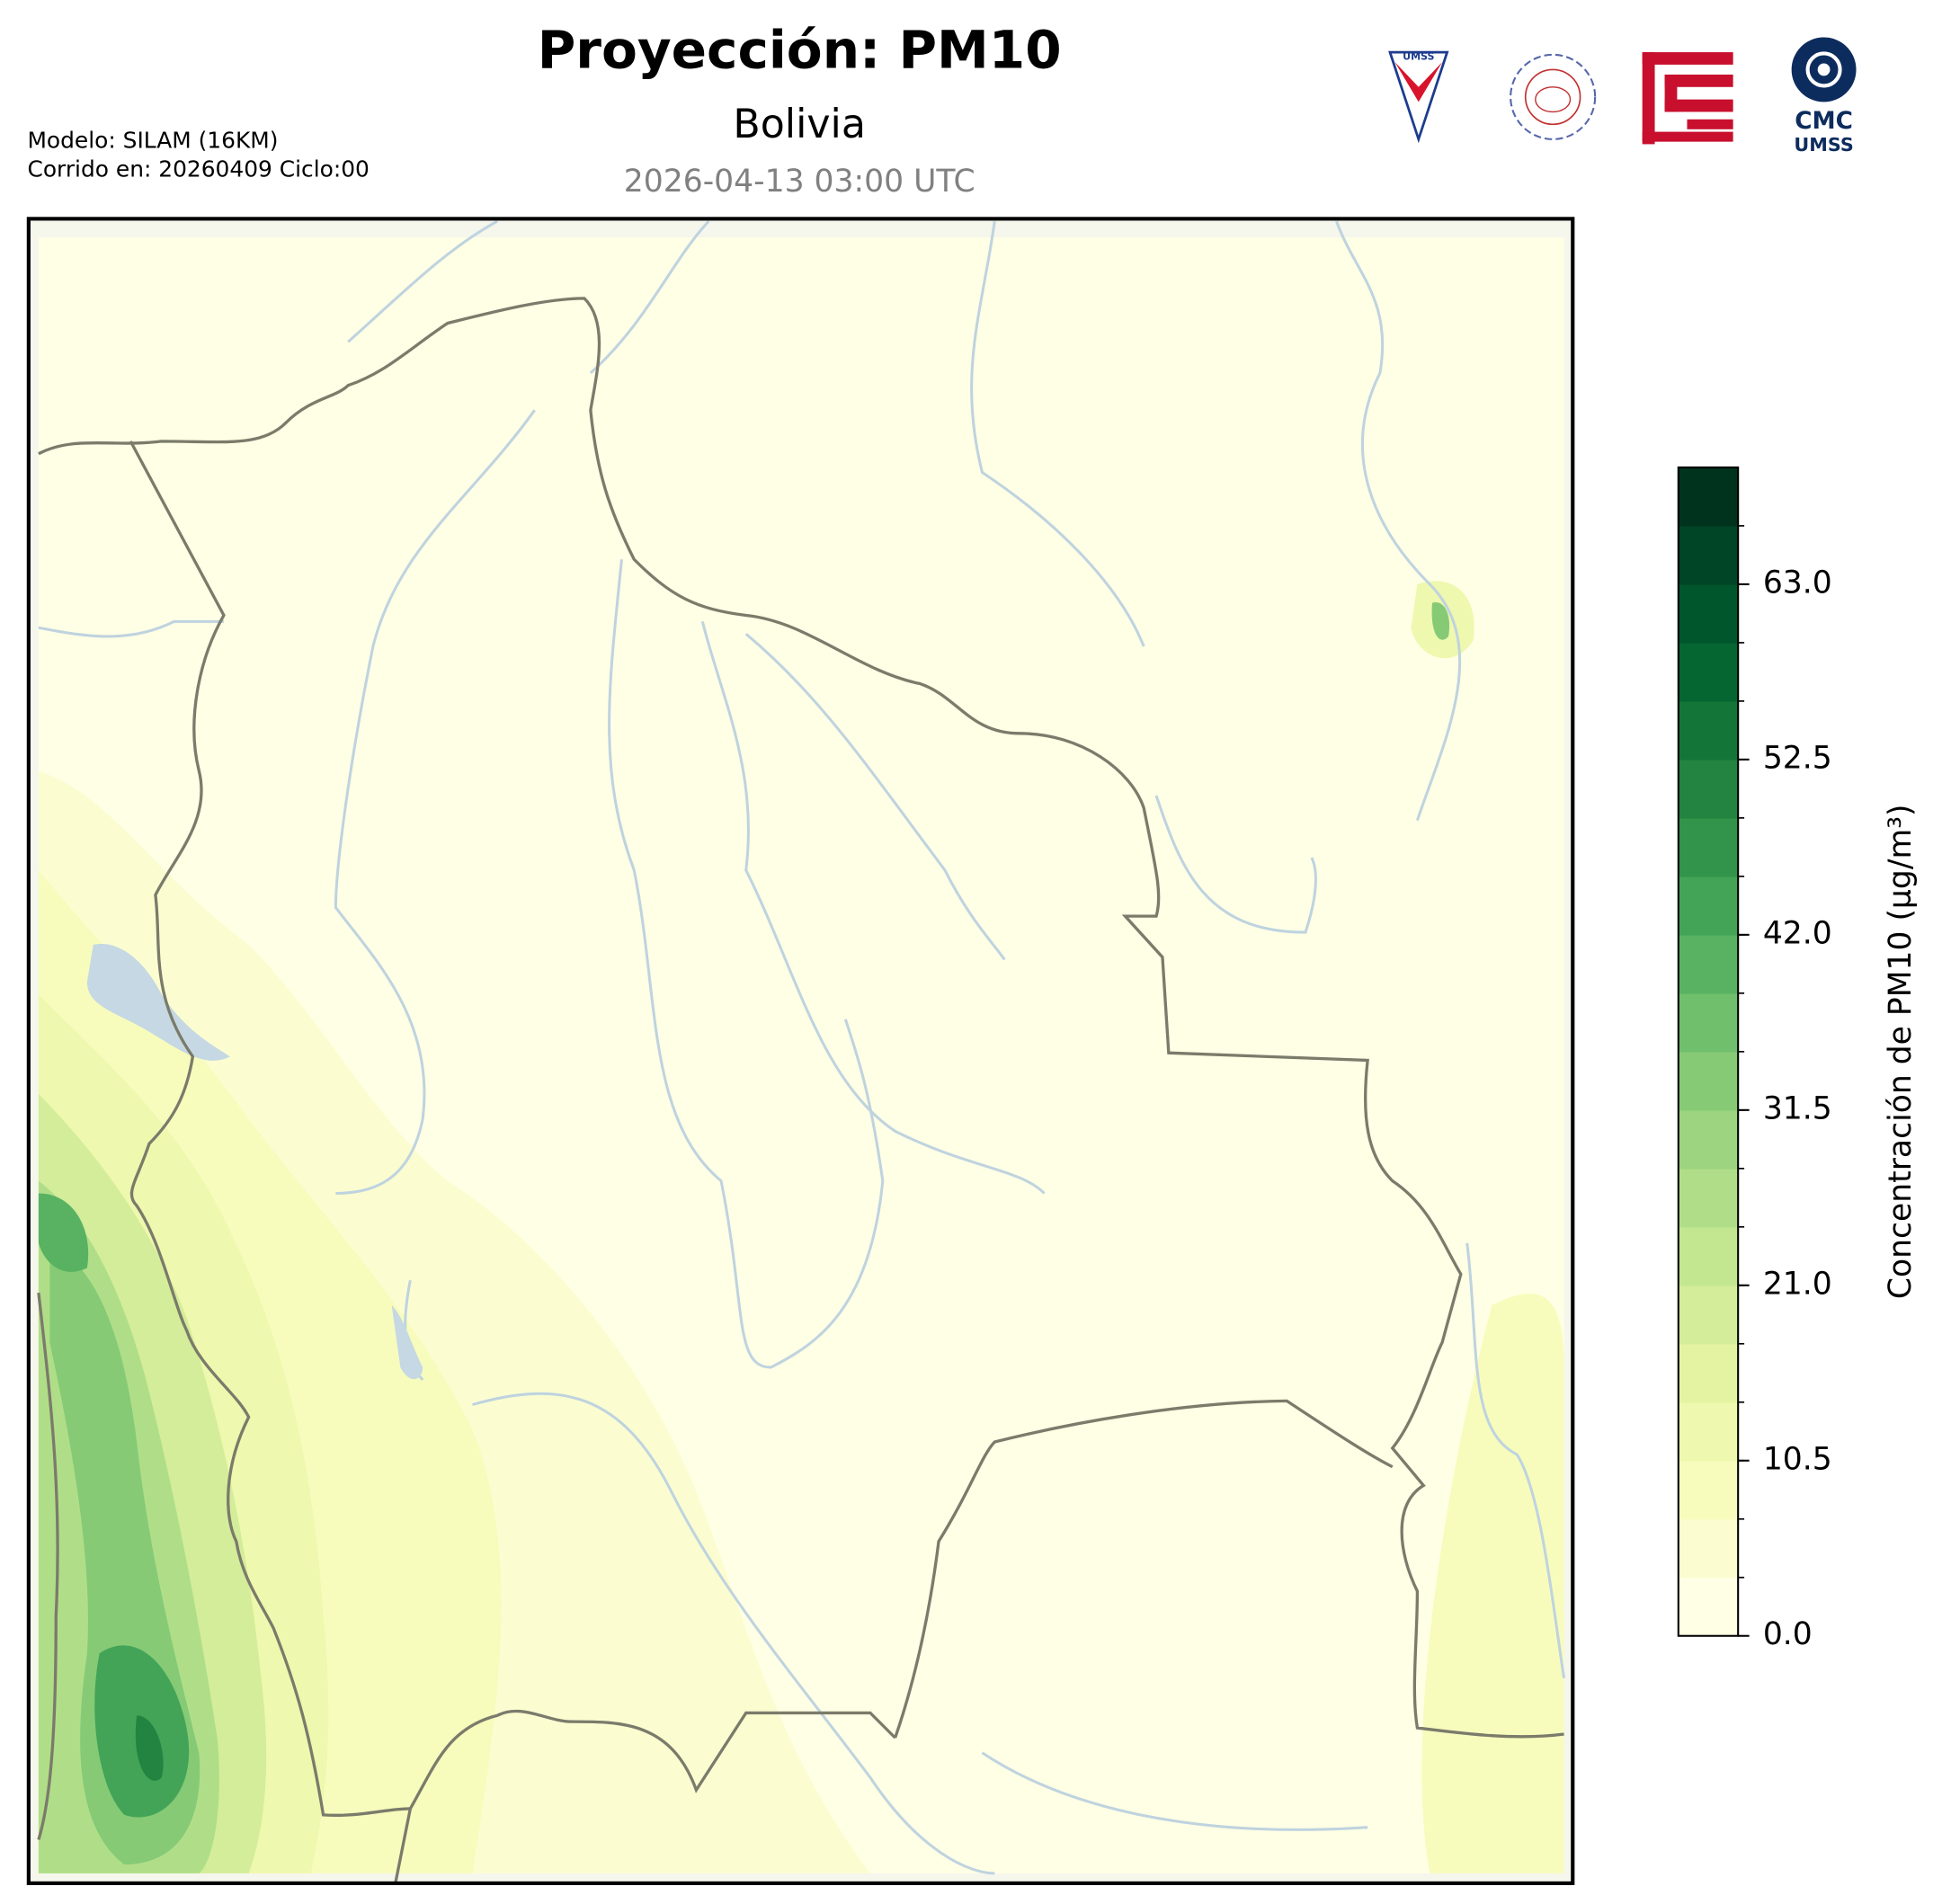 The width and height of the screenshot is (1942, 1904). I want to click on colorbar-label: Concentración de PM10 (µg/m³), so click(1901, 1052).